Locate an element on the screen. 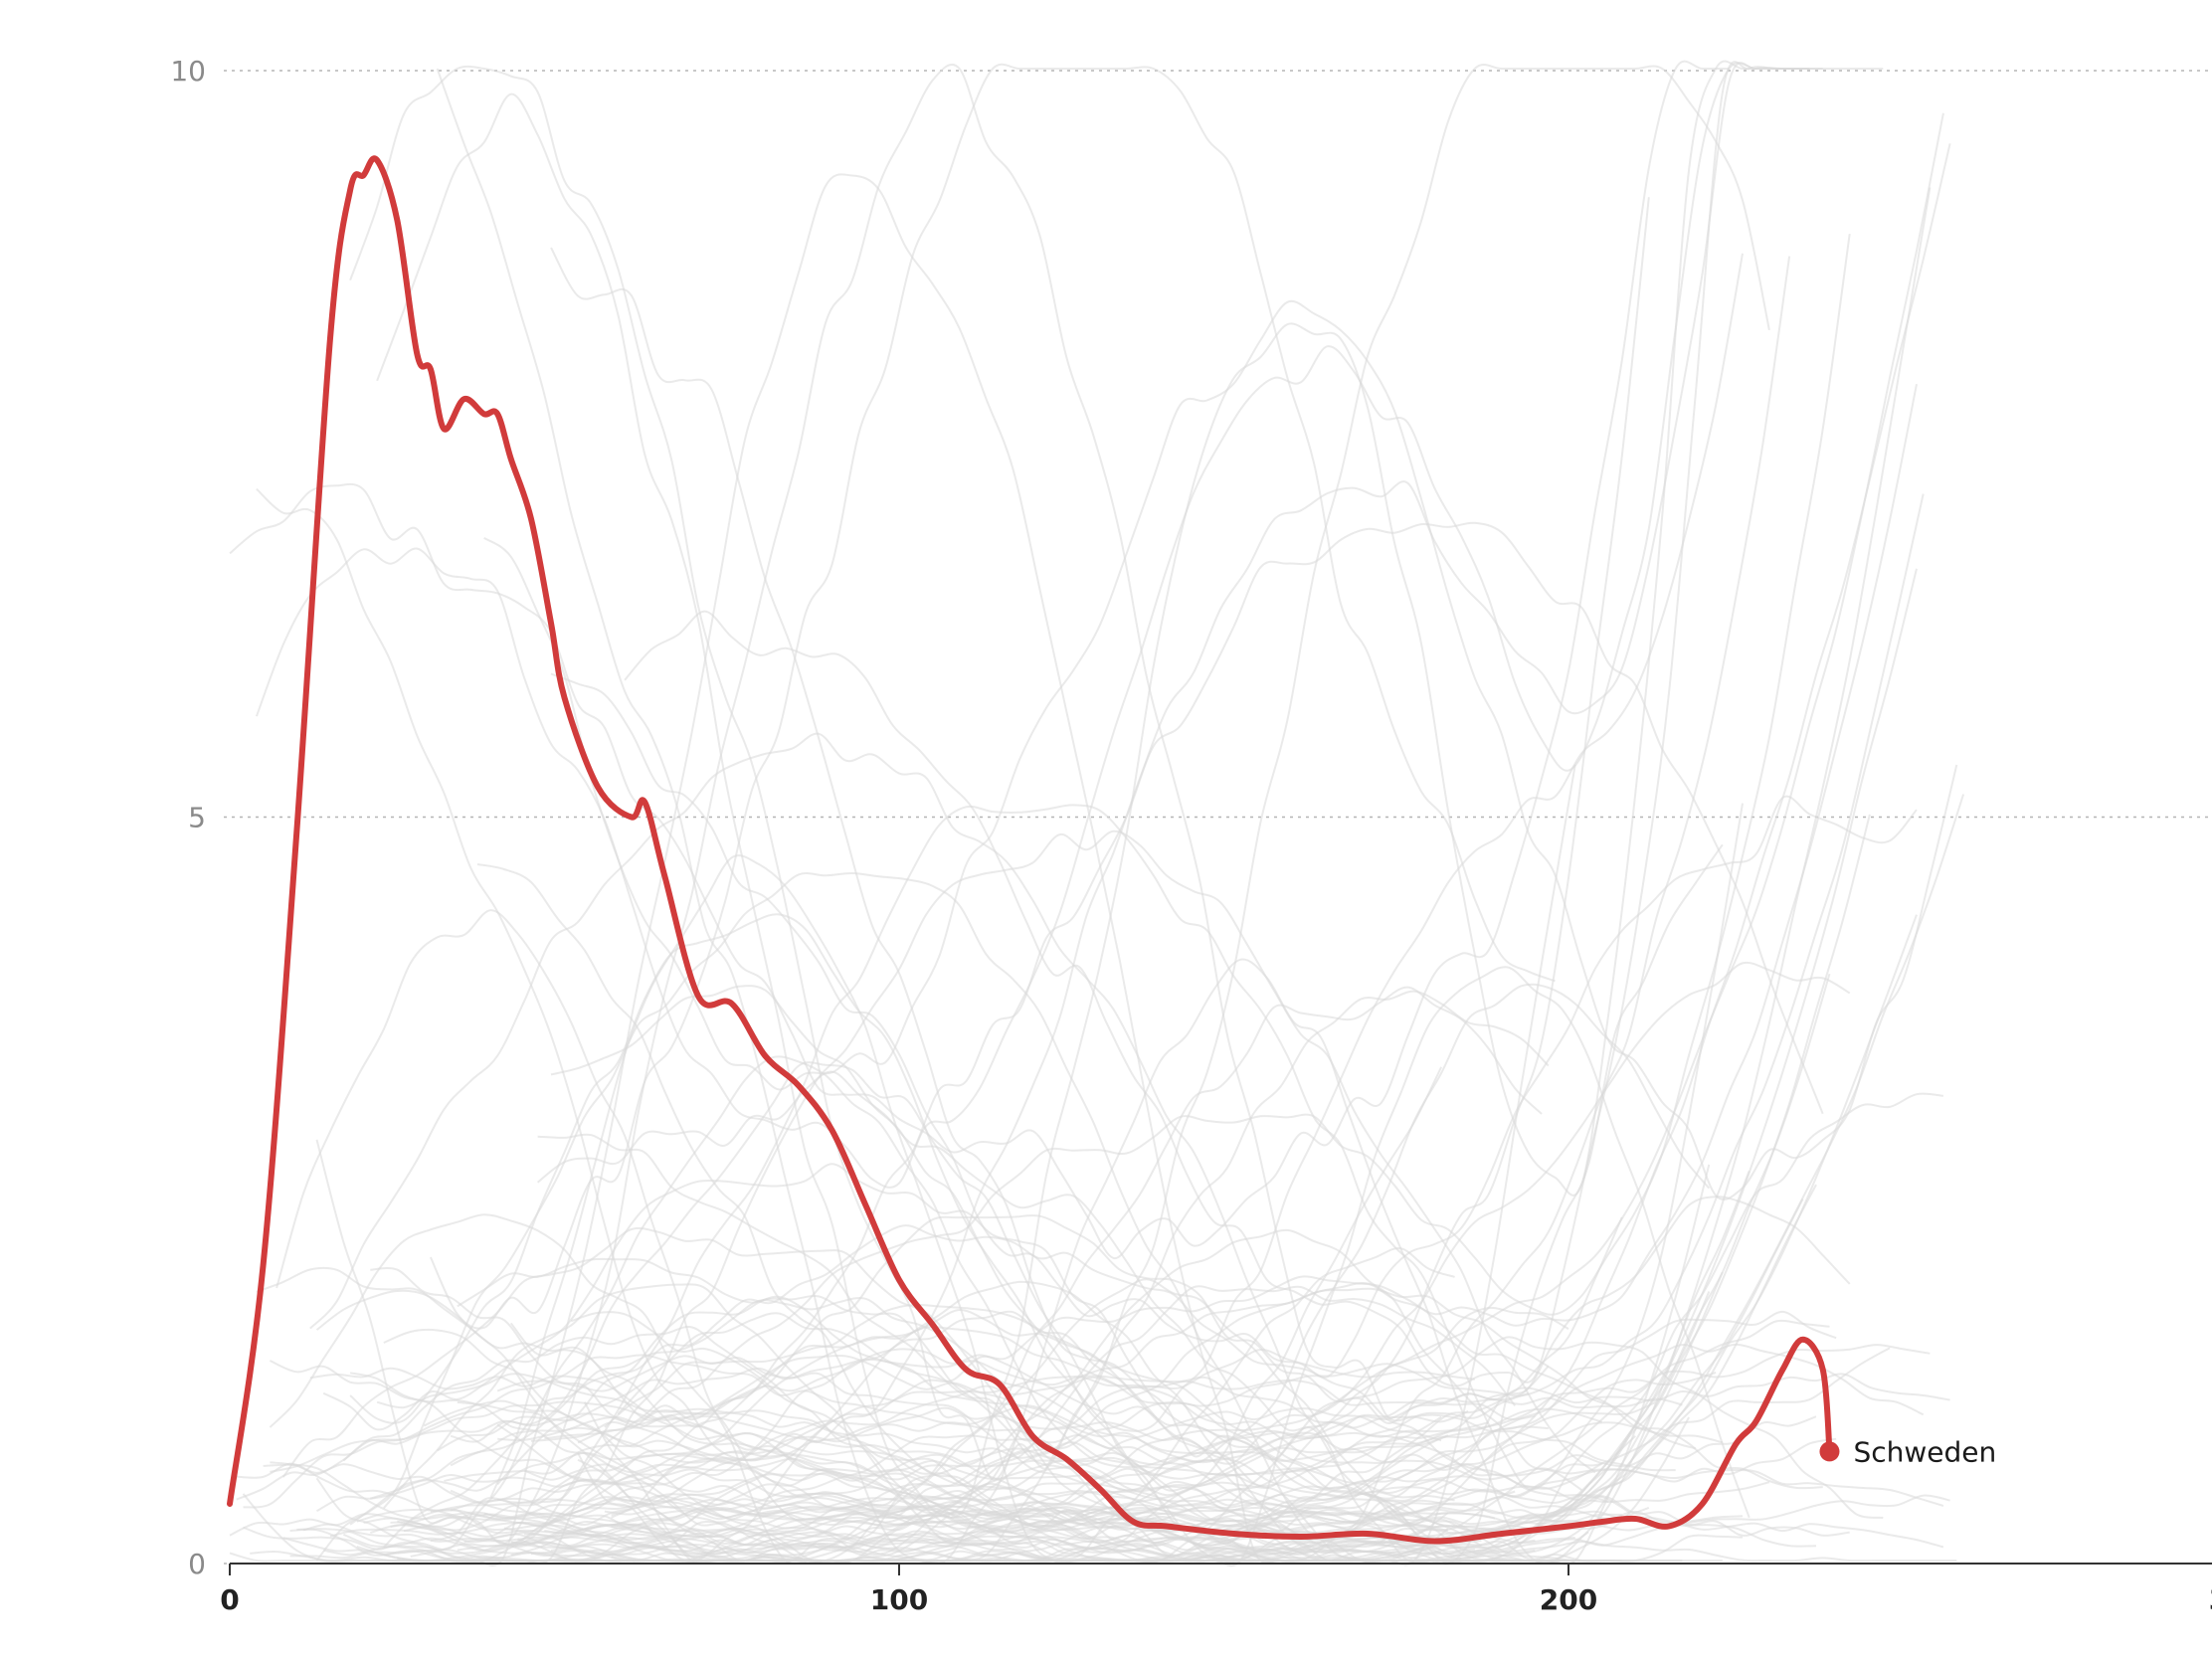 The width and height of the screenshot is (2212, 1659). x-axis is located at coordinates (1220, 1569).